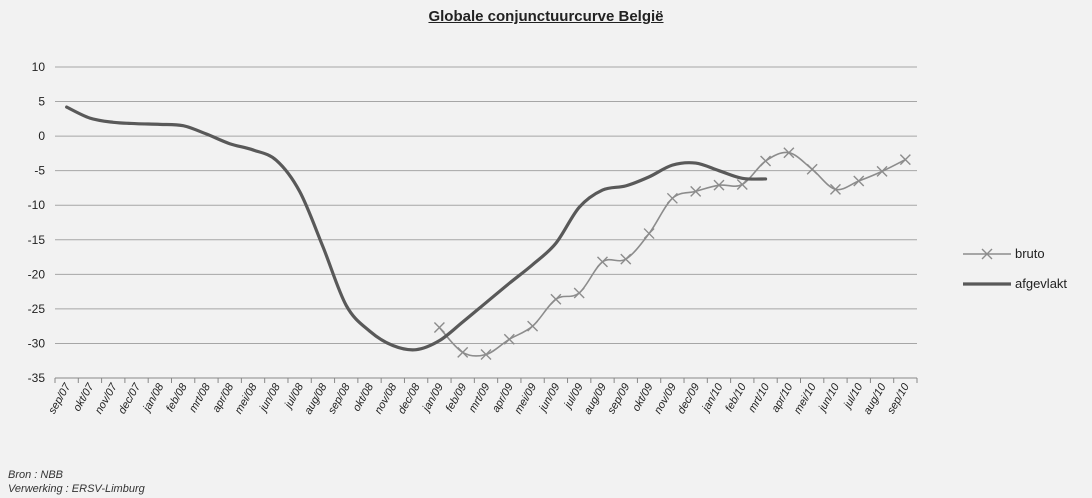  Describe the element at coordinates (36, 475) in the screenshot. I see `source-text: Bron : NBB` at that location.